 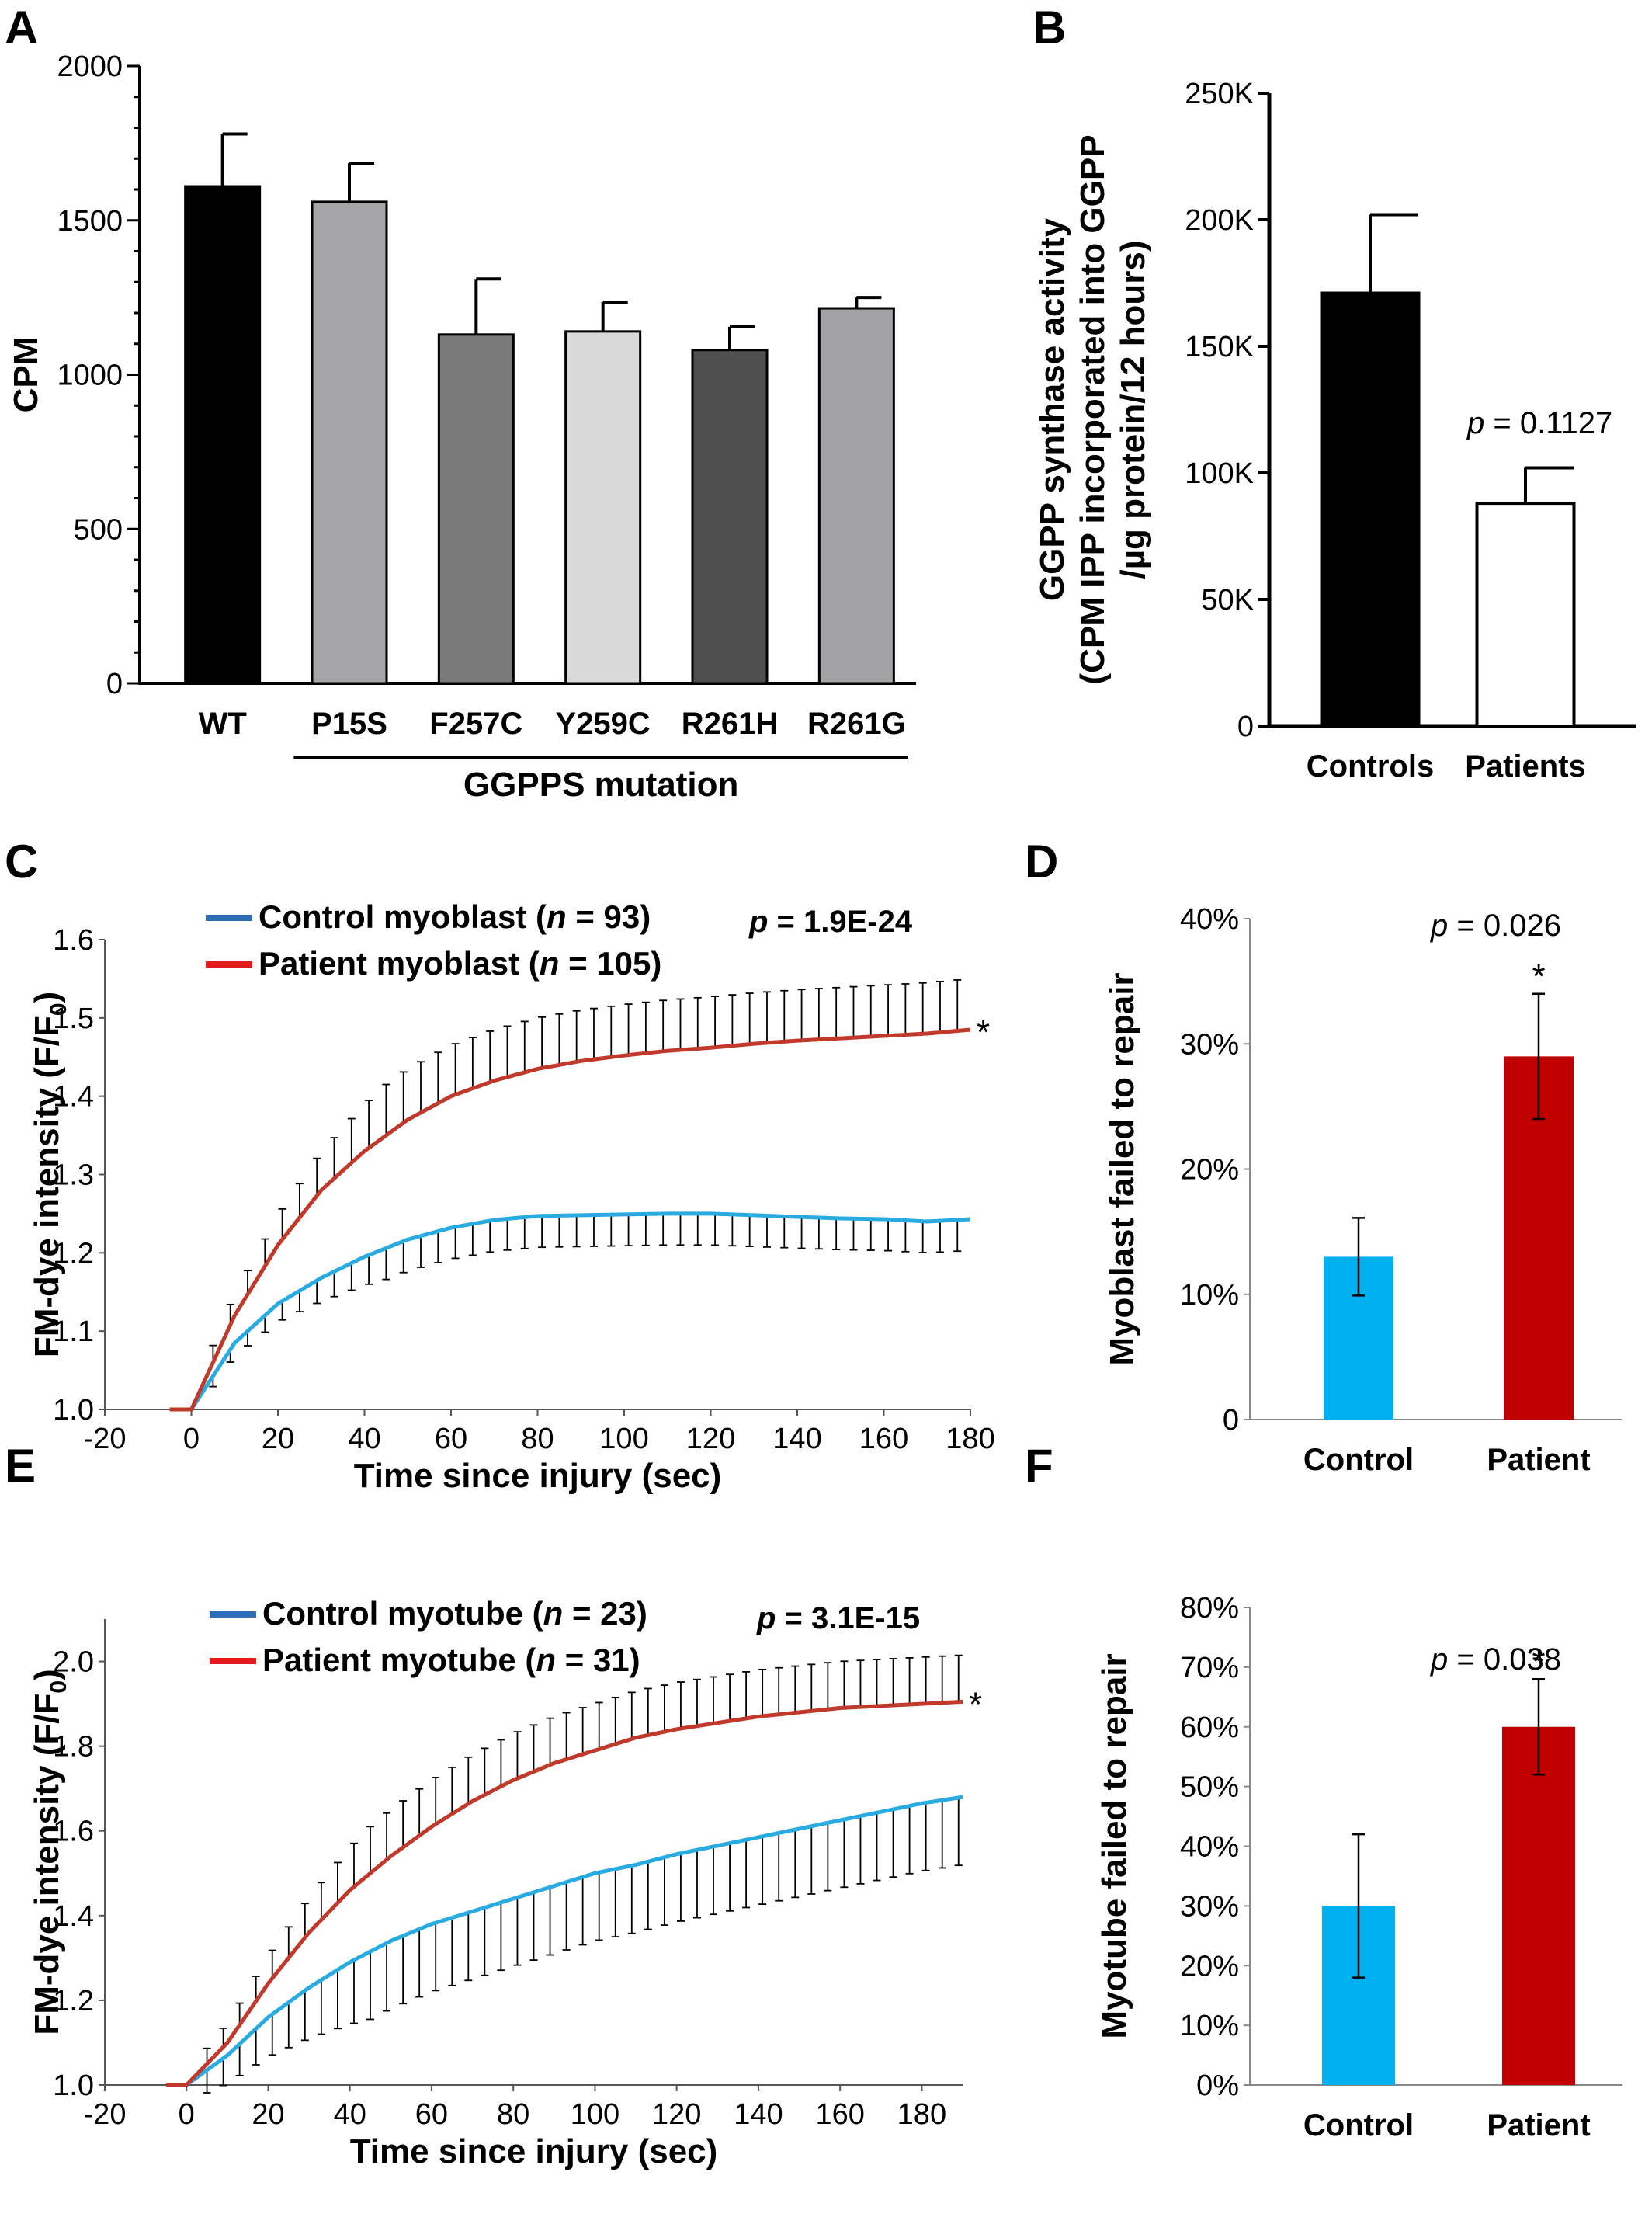 I want to click on y-tick-label: 1.1, so click(x=73, y=1331).